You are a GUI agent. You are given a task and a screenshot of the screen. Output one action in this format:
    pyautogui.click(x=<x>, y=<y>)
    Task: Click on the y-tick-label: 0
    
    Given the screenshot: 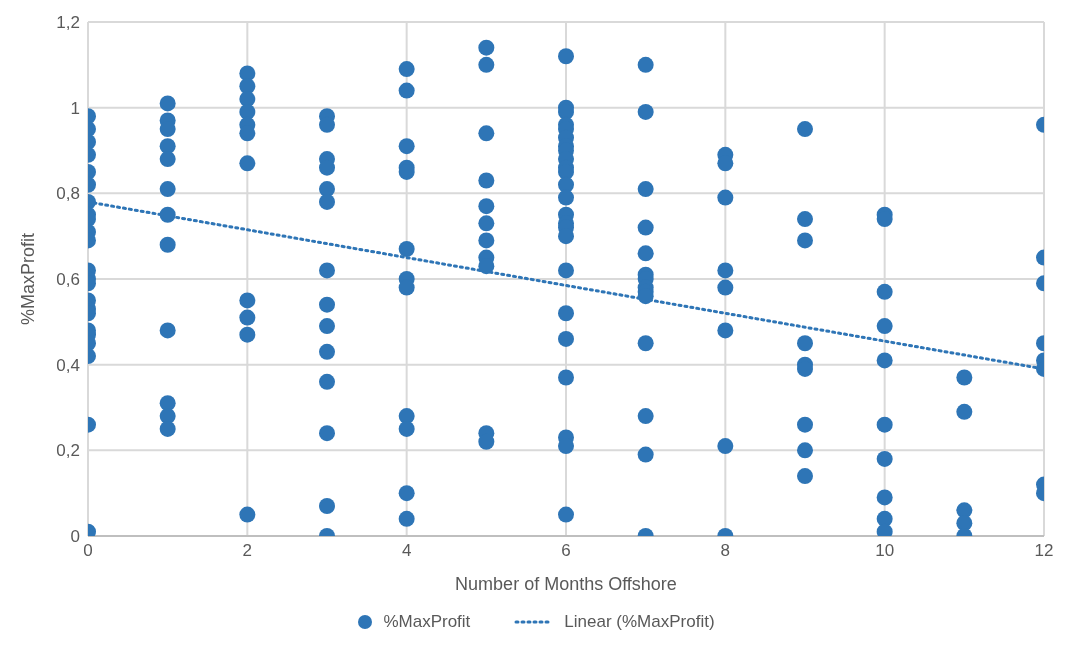 What is the action you would take?
    pyautogui.click(x=75, y=537)
    